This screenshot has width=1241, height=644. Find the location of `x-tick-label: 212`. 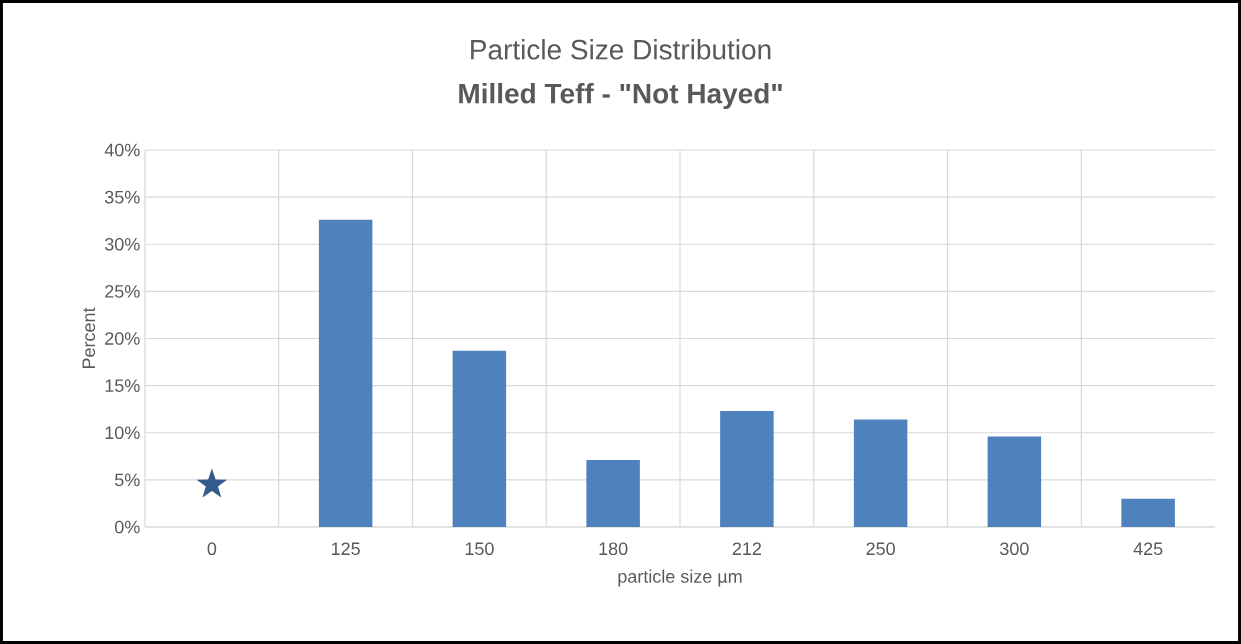

x-tick-label: 212 is located at coordinates (746, 548).